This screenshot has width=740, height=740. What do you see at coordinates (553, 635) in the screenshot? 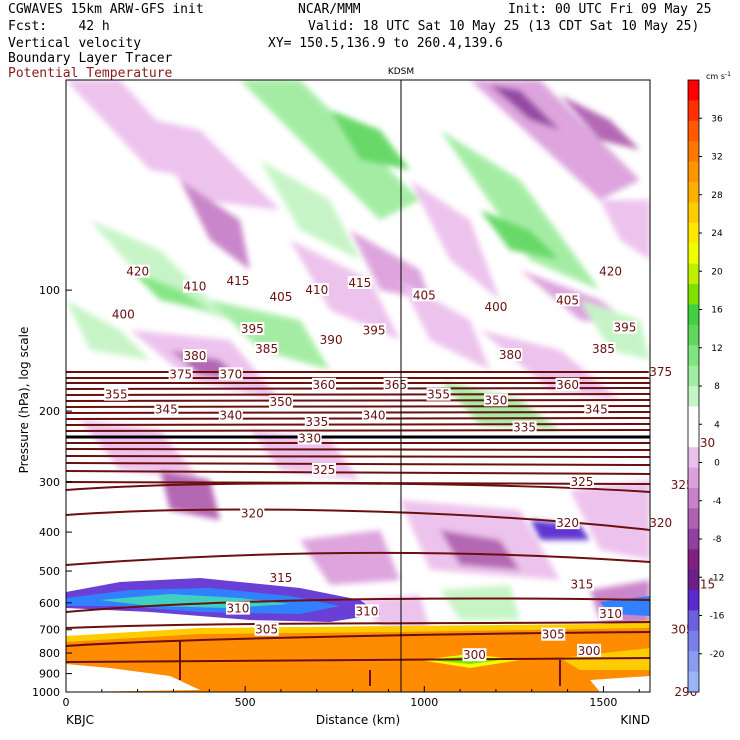
I see `theta-label: 305` at bounding box center [553, 635].